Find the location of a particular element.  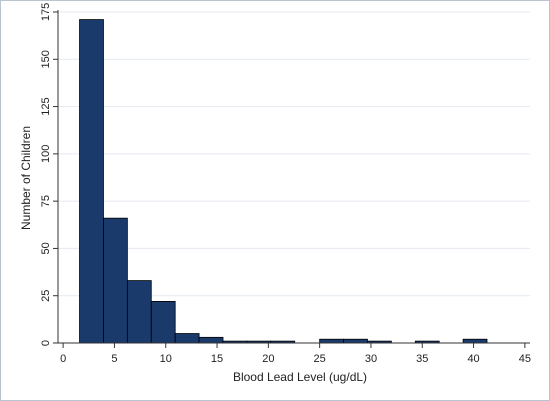

x-tick-label-40: 40 is located at coordinates (473, 359).